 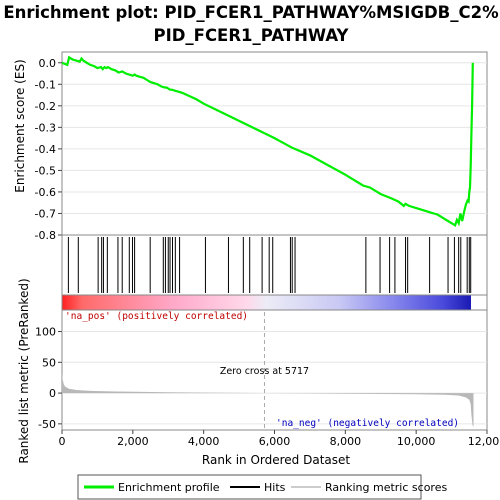 What do you see at coordinates (48, 63) in the screenshot?
I see `enrichment-y-tick-label: 0.0` at bounding box center [48, 63].